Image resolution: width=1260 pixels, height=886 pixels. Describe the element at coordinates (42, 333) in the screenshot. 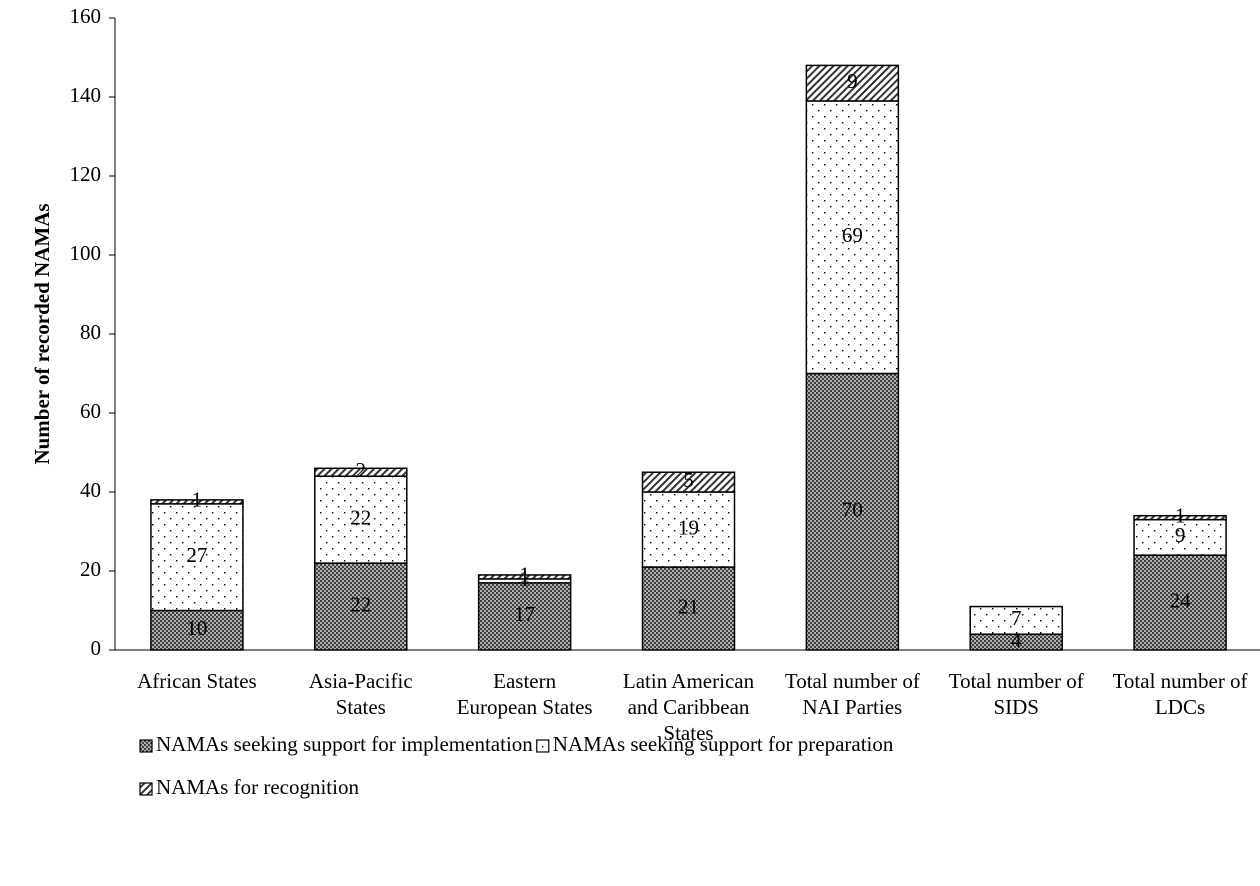

I see `y-axis-label: Number of recorded NAMAs` at that location.